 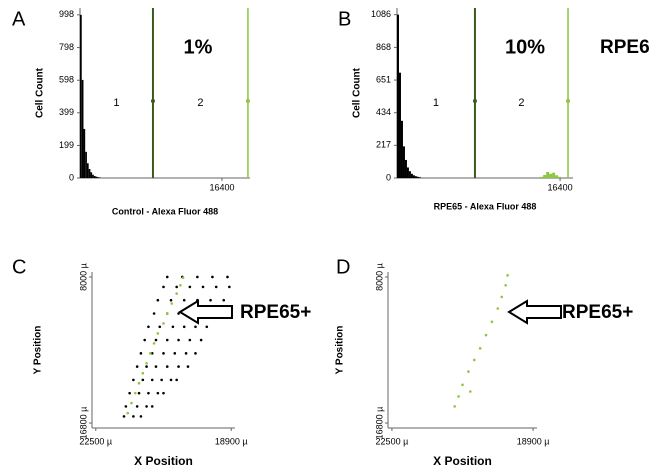 What do you see at coordinates (198, 47) in the screenshot?
I see `percent-label: 1%` at bounding box center [198, 47].